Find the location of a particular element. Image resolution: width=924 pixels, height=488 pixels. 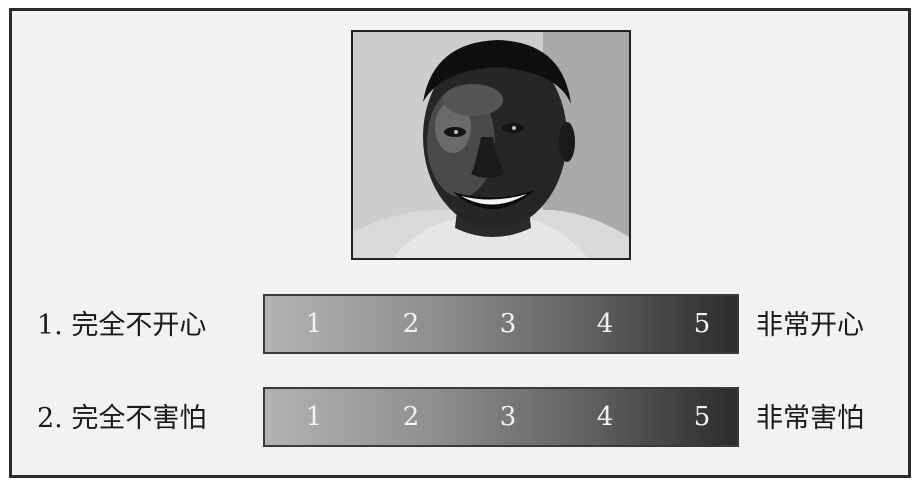

face-photo-illustration is located at coordinates (491, 145).